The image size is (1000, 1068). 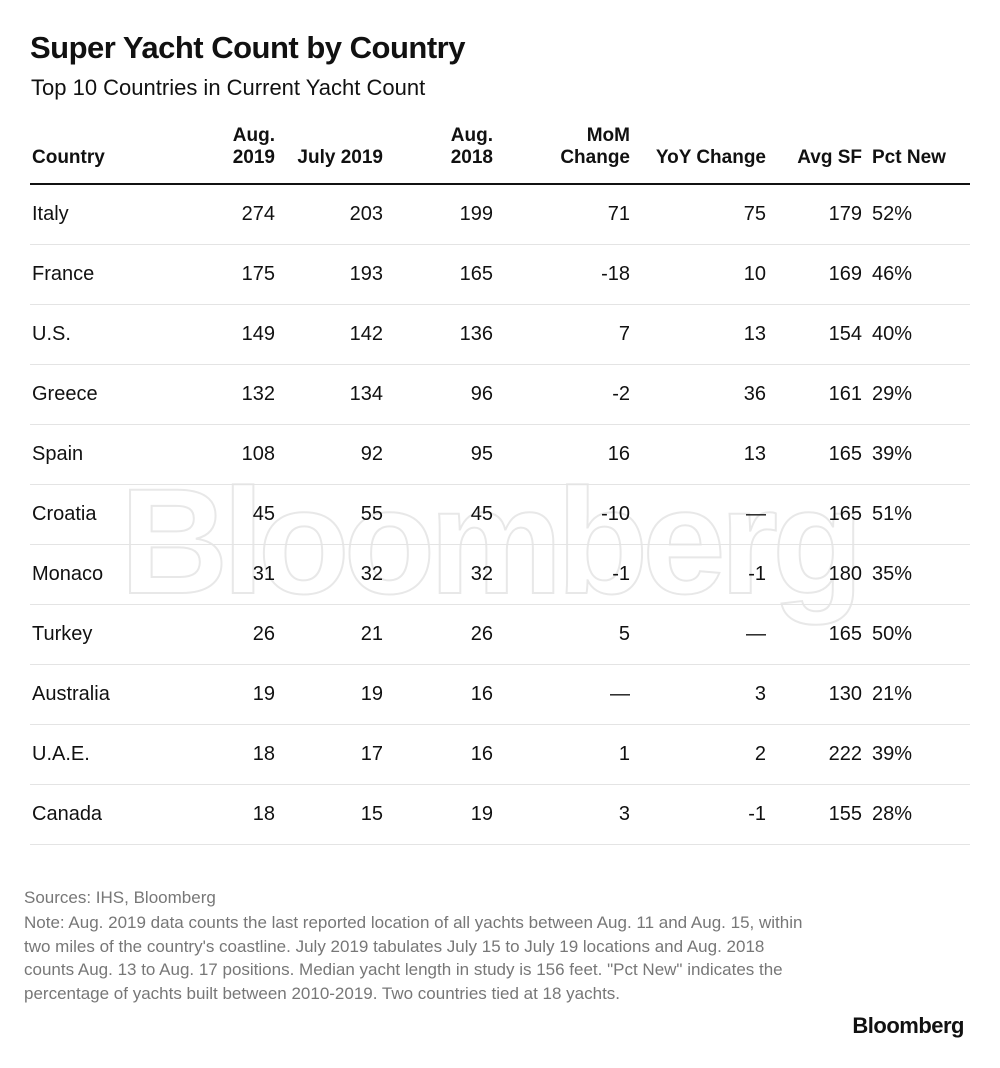 What do you see at coordinates (115, 274) in the screenshot?
I see `table-cell: France` at bounding box center [115, 274].